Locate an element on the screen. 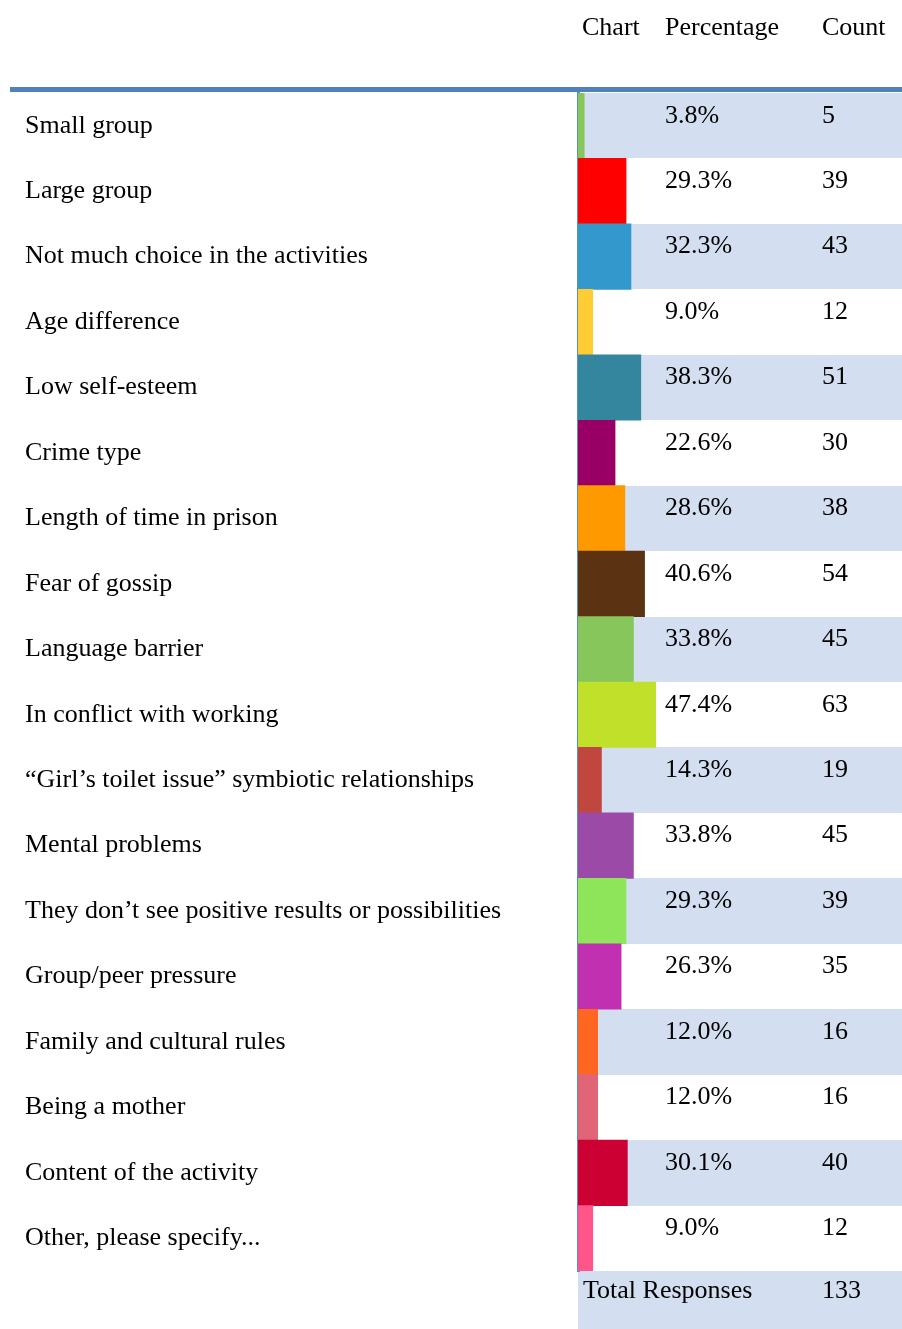 The height and width of the screenshot is (1329, 902). text: 5 is located at coordinates (828, 114).